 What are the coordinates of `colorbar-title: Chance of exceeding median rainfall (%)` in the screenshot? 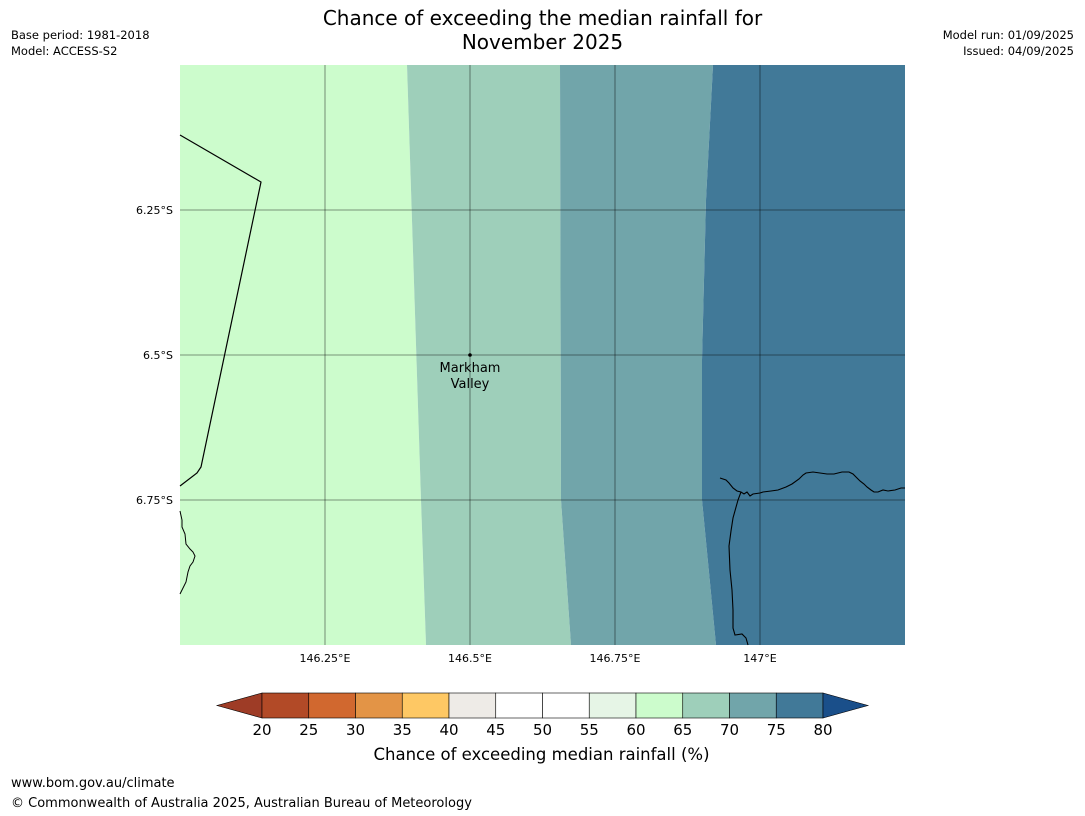 It's located at (542, 754).